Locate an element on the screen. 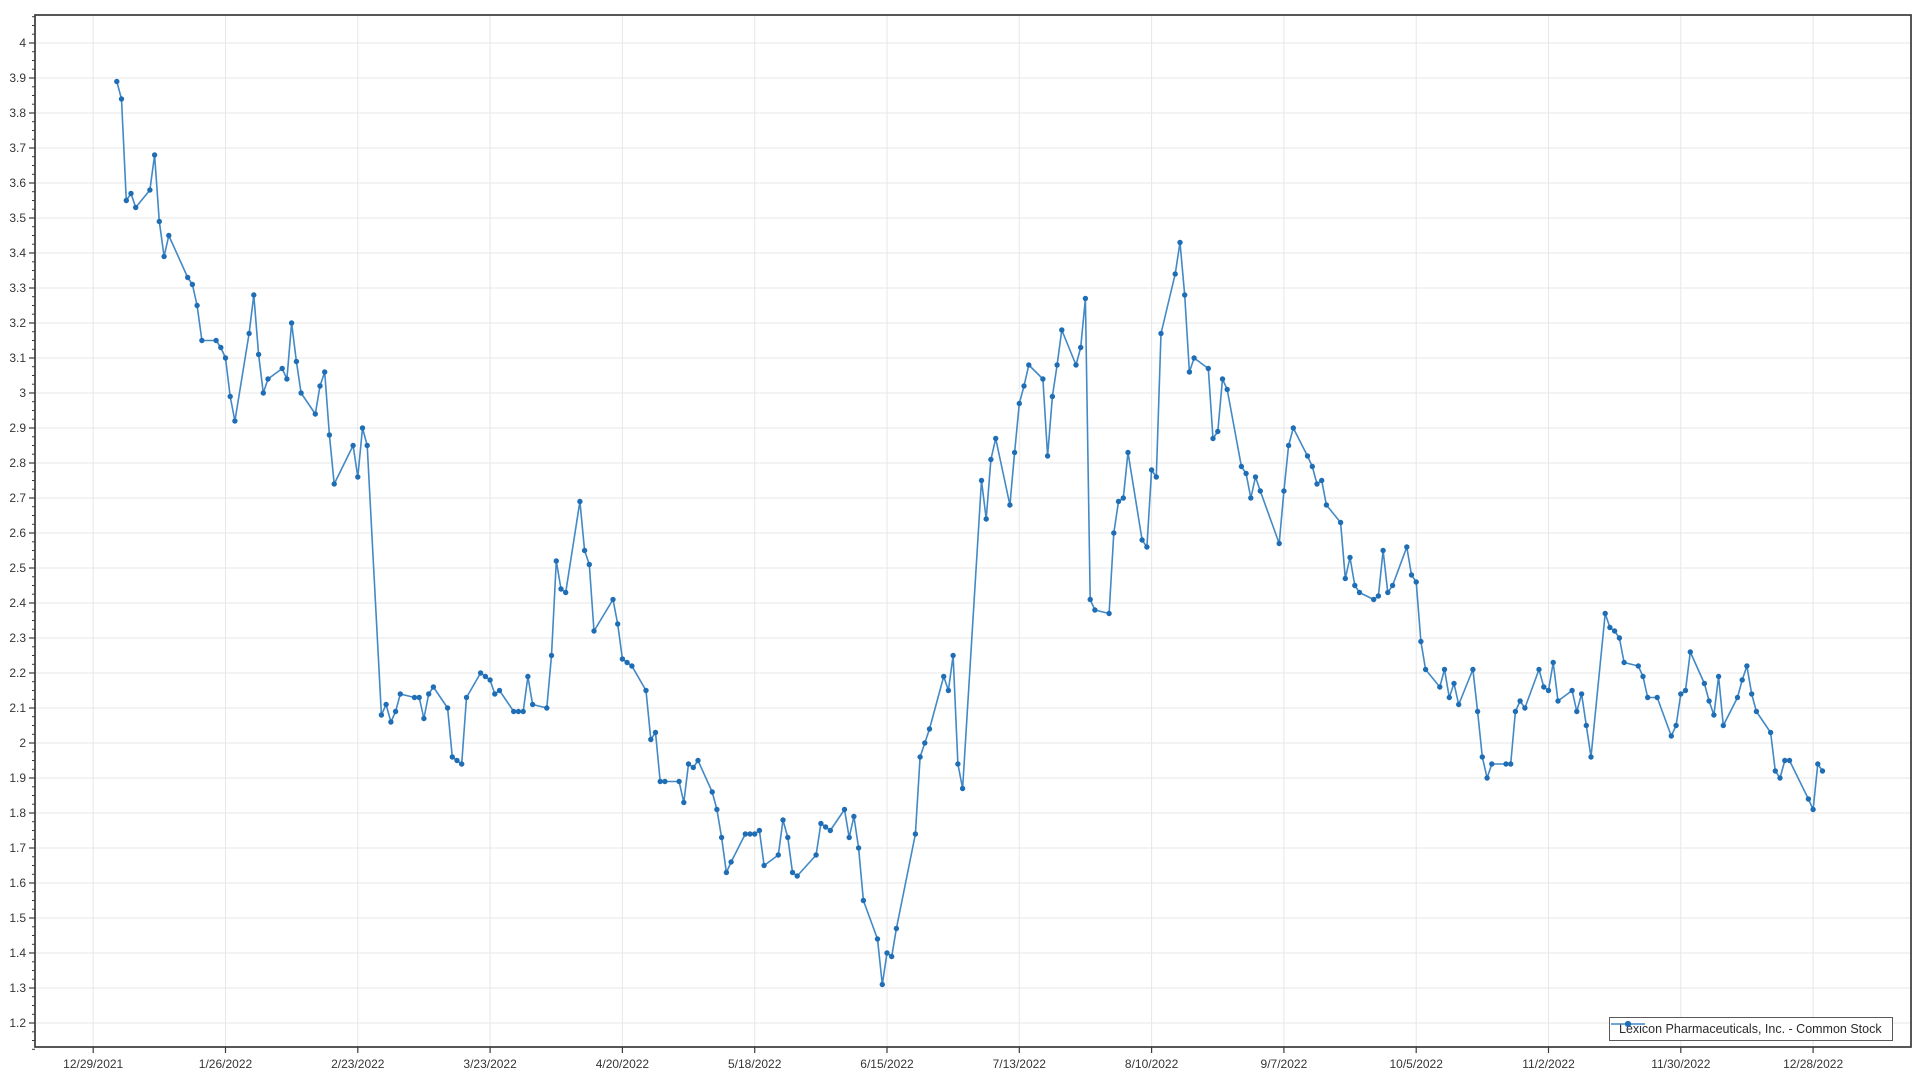  y-tick-label: 1.7 is located at coordinates (17, 848).